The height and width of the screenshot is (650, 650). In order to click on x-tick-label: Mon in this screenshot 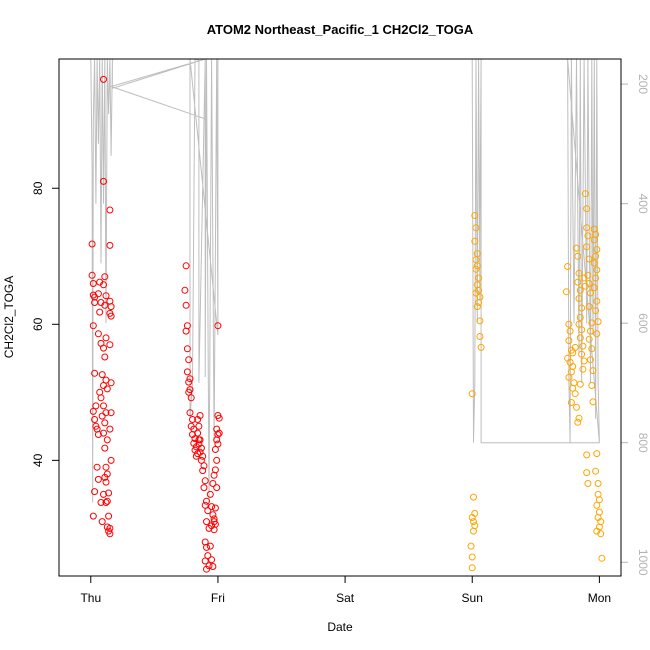, I will do `click(599, 598)`.